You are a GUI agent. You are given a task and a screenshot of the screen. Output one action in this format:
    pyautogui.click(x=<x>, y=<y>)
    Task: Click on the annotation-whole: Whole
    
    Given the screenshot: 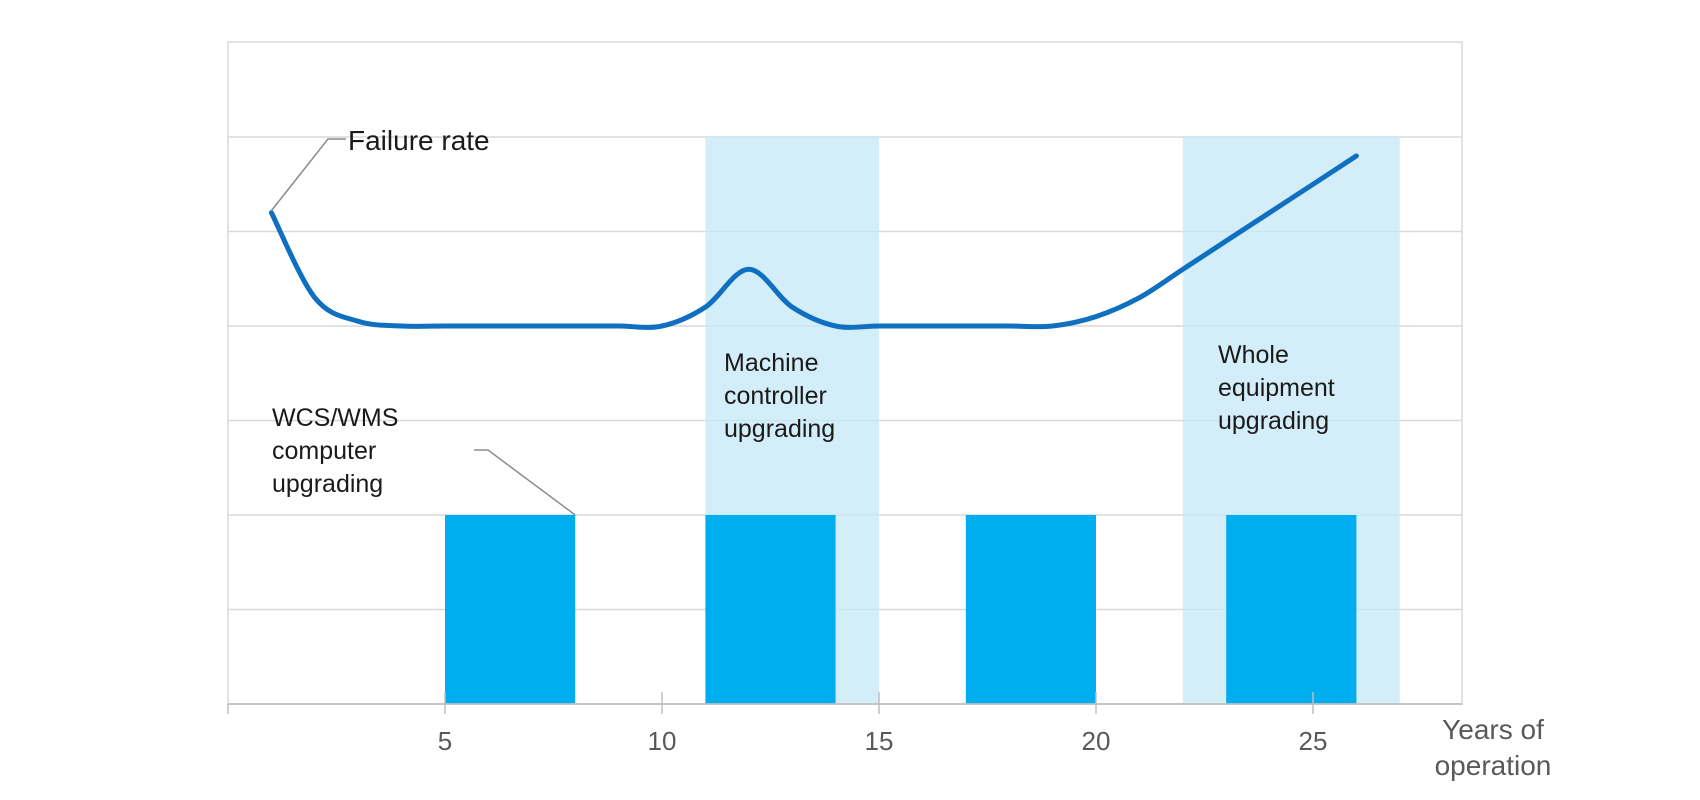 What is the action you would take?
    pyautogui.click(x=1253, y=355)
    